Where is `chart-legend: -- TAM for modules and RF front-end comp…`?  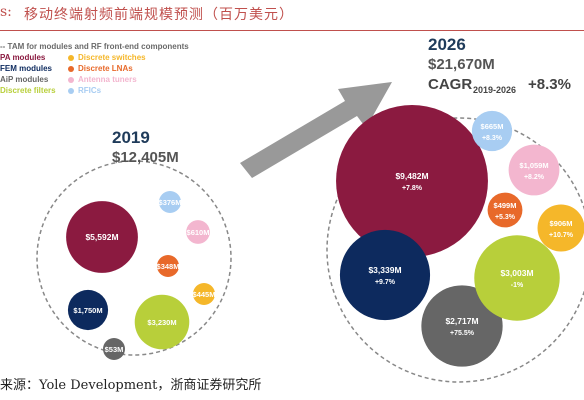
chart-legend: -- TAM for modules and RF front-end comp… is located at coordinates (130, 72).